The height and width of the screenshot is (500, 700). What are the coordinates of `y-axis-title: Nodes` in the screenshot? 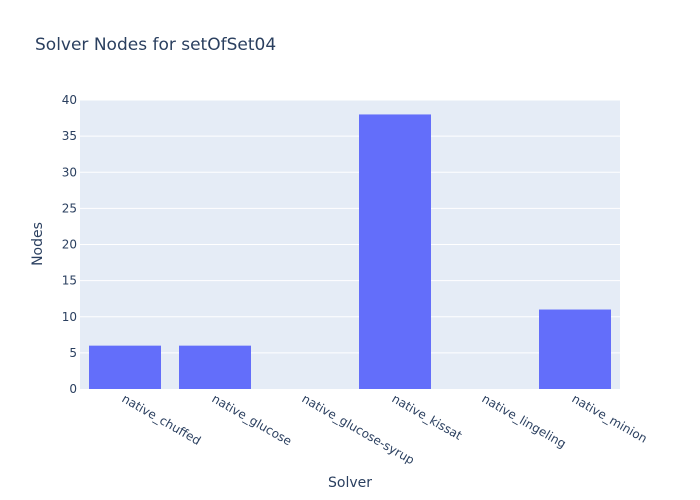 It's located at (38, 244).